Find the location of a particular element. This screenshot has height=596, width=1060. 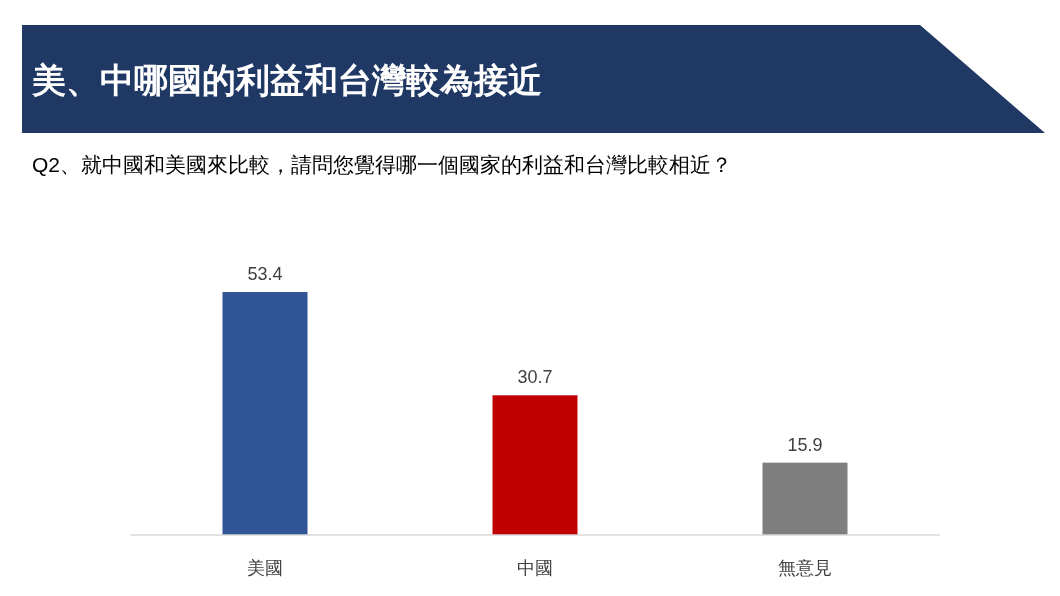

x-tick-label: 中國 is located at coordinates (535, 568).